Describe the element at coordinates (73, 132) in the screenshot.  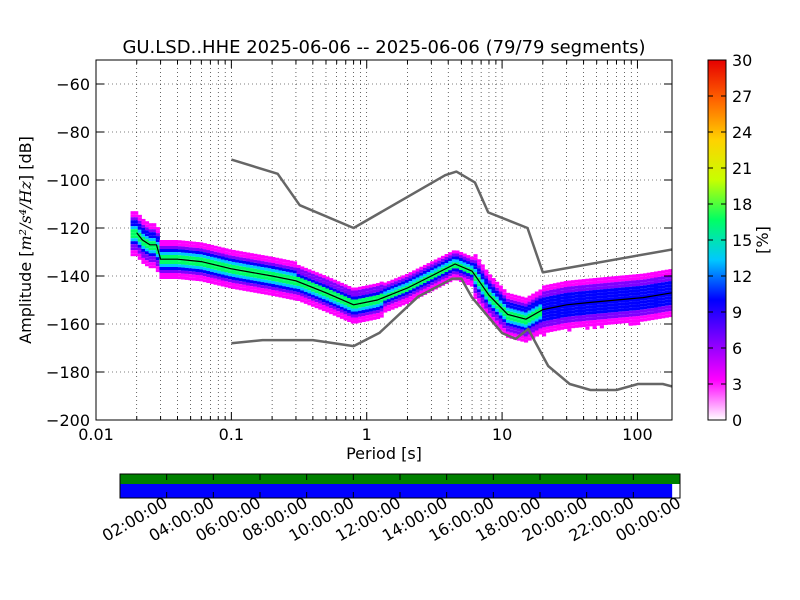
I see `y-tick-label: −80` at that location.